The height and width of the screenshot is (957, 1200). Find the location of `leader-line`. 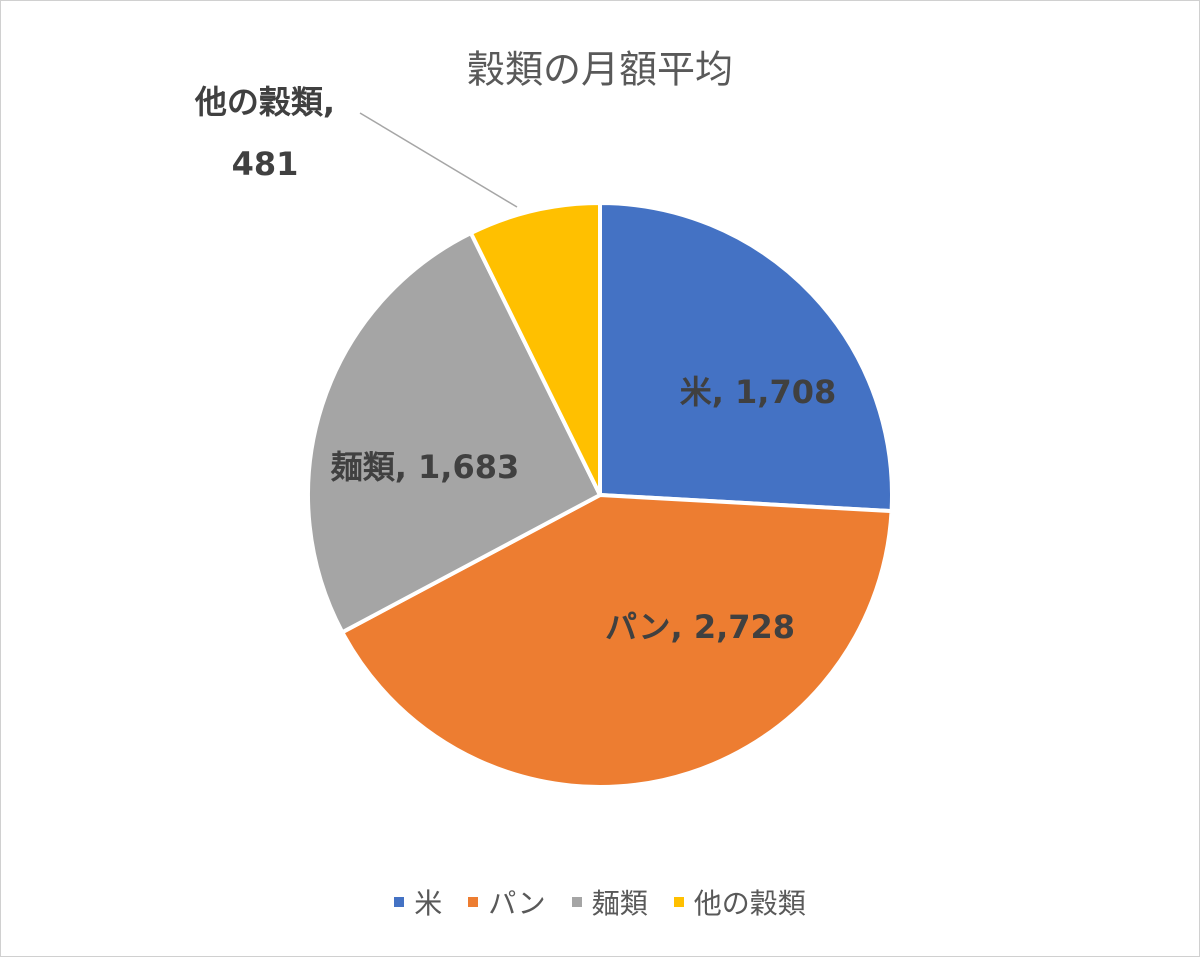

leader-line is located at coordinates (438, 160).